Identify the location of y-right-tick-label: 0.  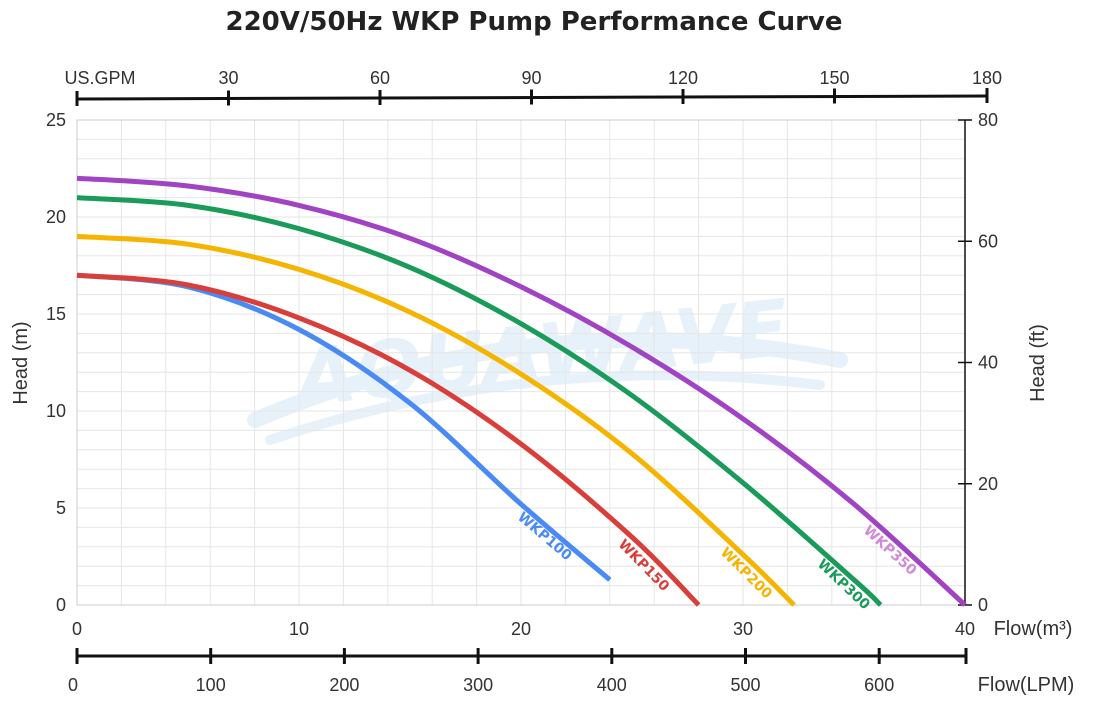
(983, 605).